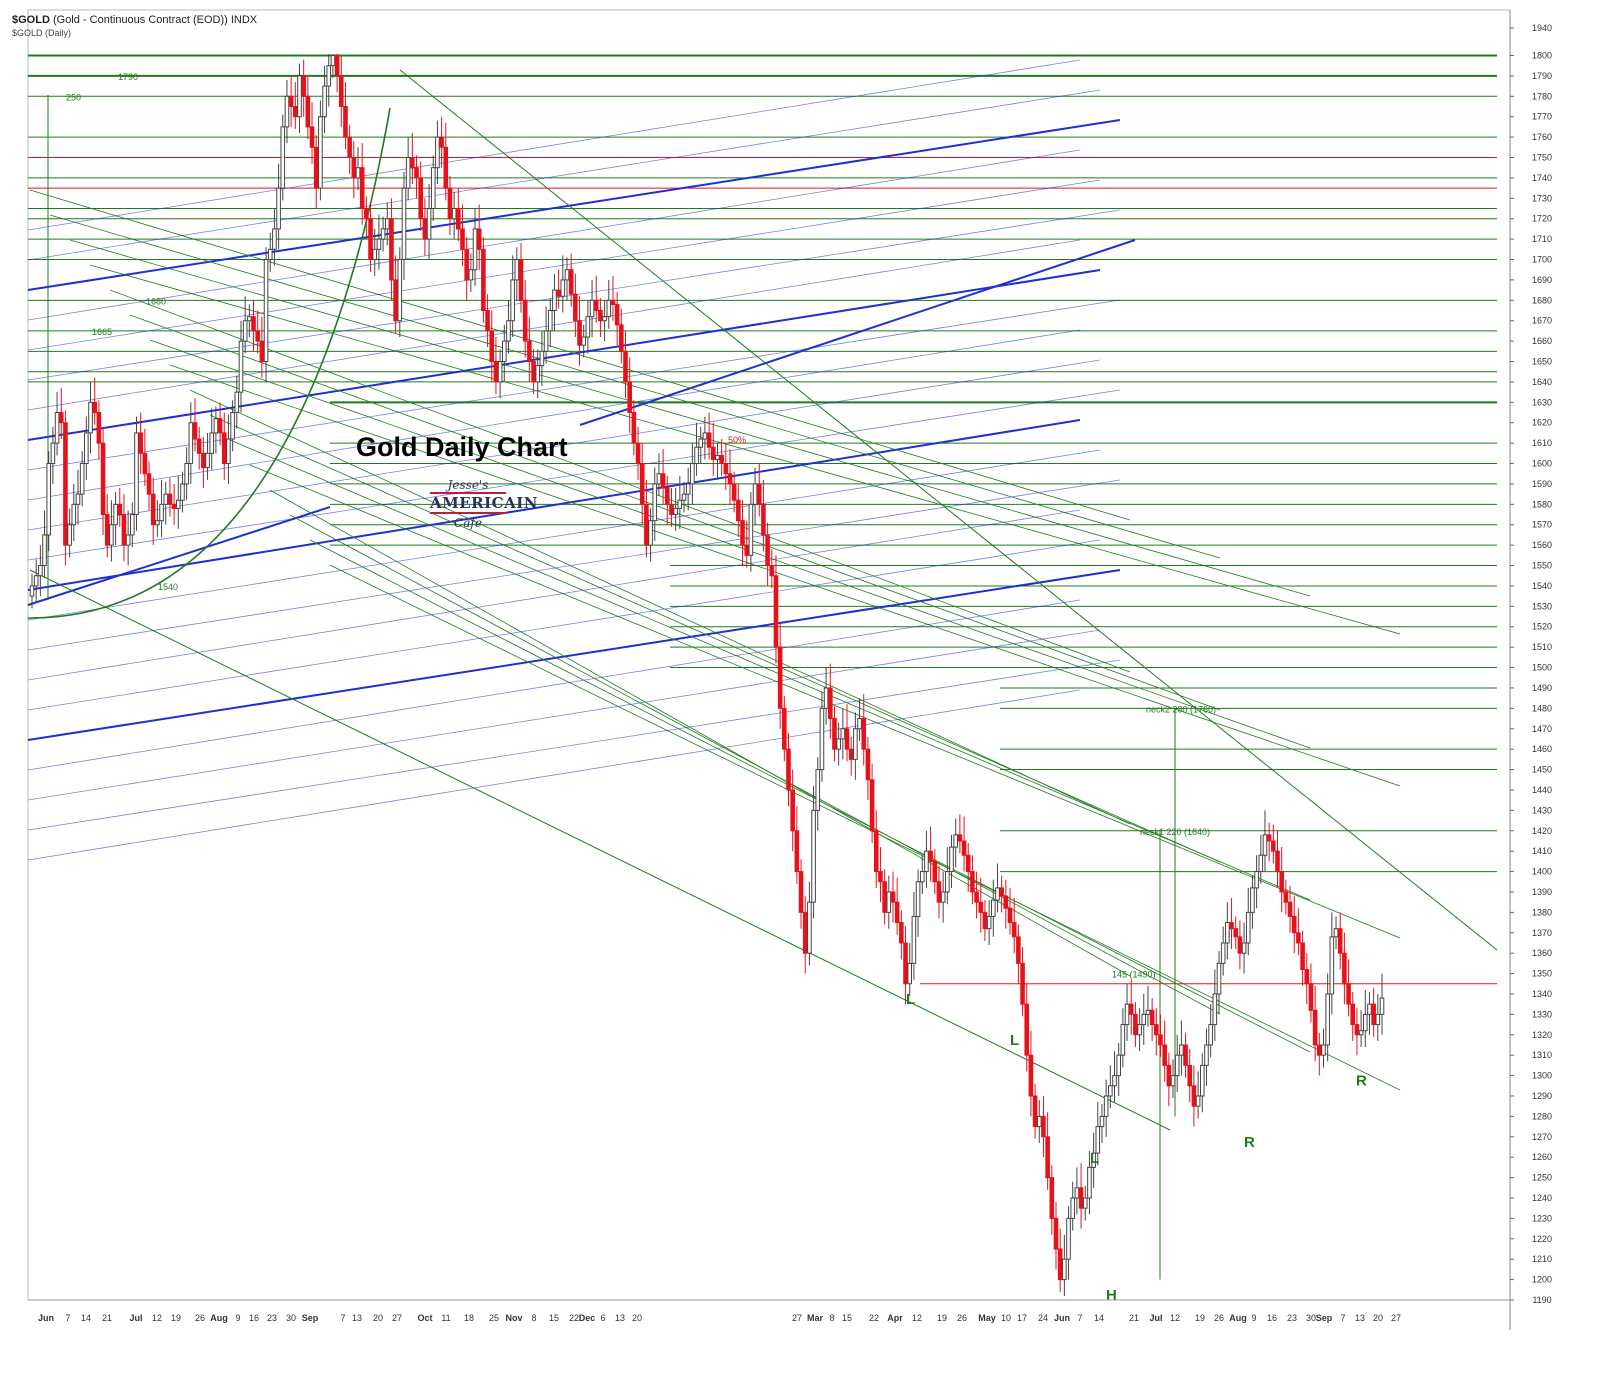 The image size is (1600, 1376). I want to click on level-label: 50%, so click(737, 440).